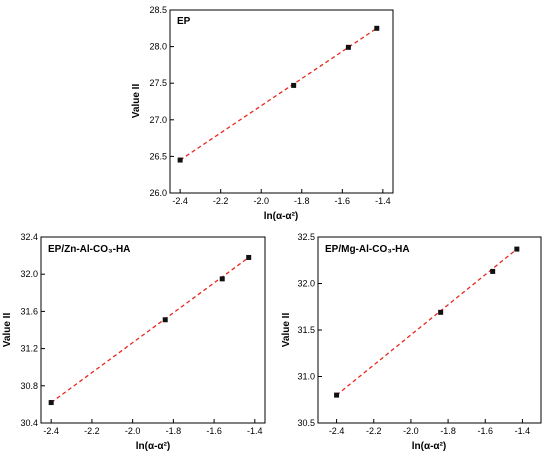 The image size is (550, 454). I want to click on y-tick-label: 26.0, so click(158, 193).